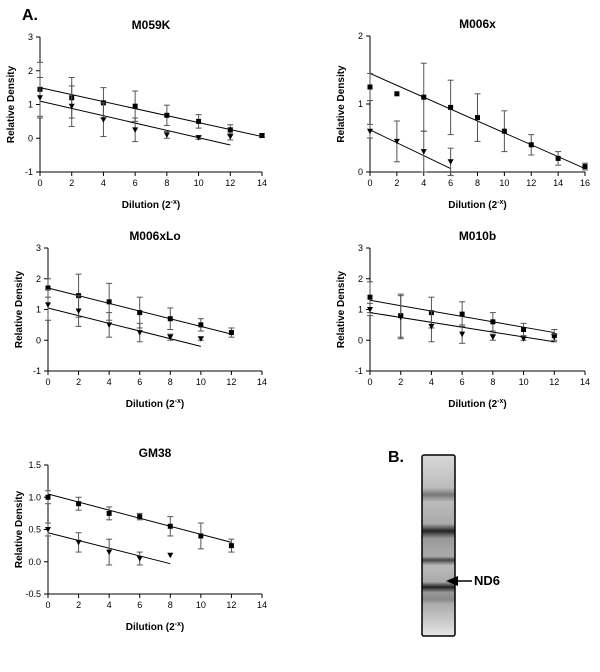  I want to click on chart-title: M006x, so click(477, 24).